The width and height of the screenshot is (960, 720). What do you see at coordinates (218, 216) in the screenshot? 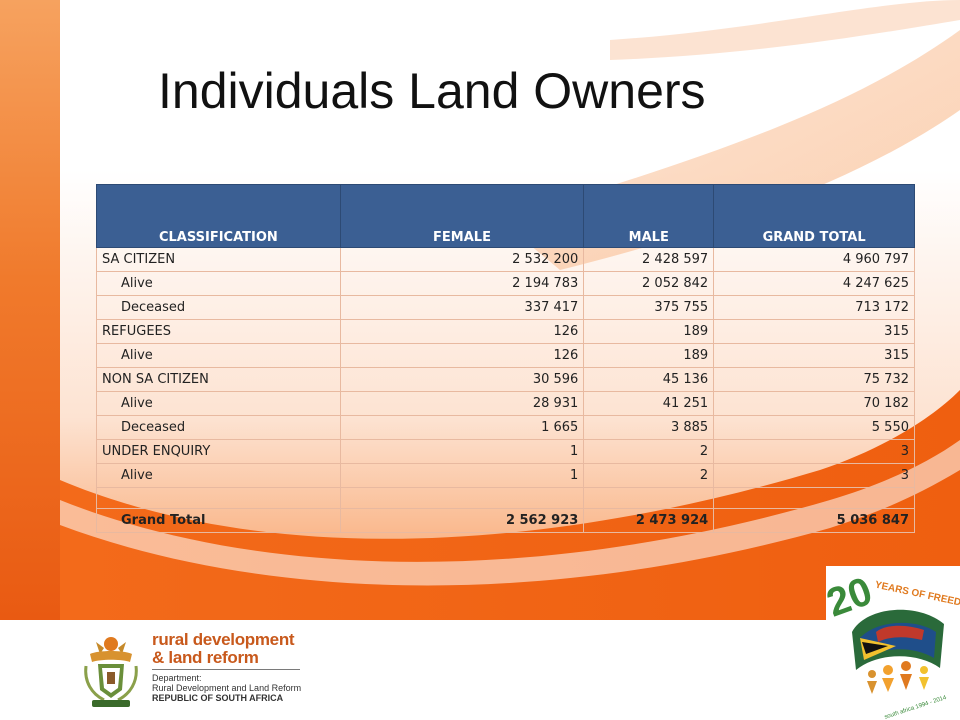
I see `col-header-classification: CLASSIFICATION` at bounding box center [218, 216].